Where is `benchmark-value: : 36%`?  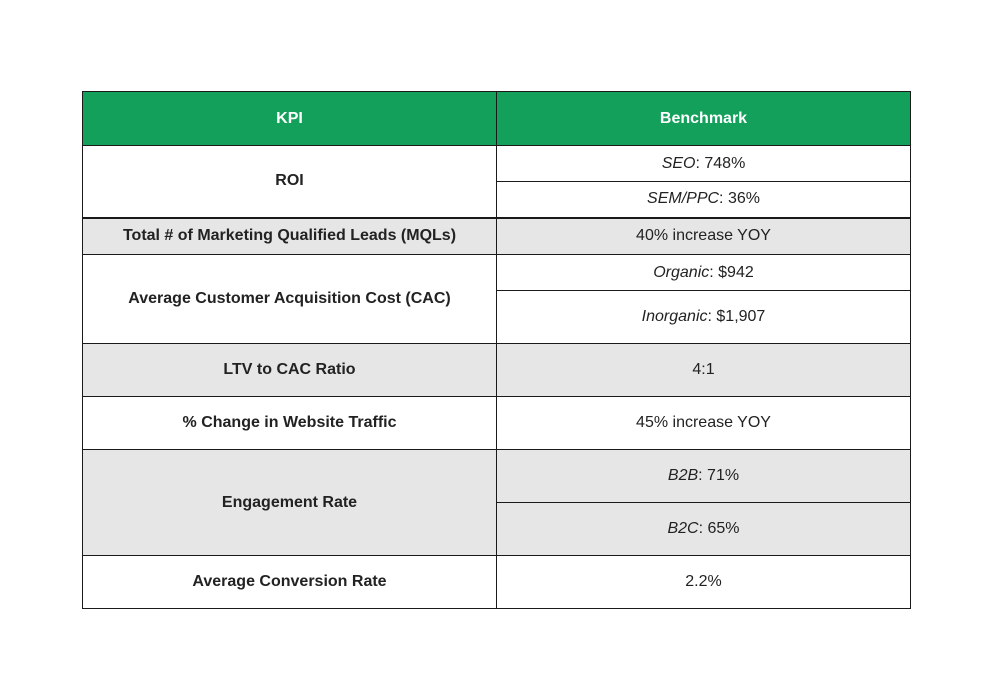
benchmark-value: : 36% is located at coordinates (739, 199).